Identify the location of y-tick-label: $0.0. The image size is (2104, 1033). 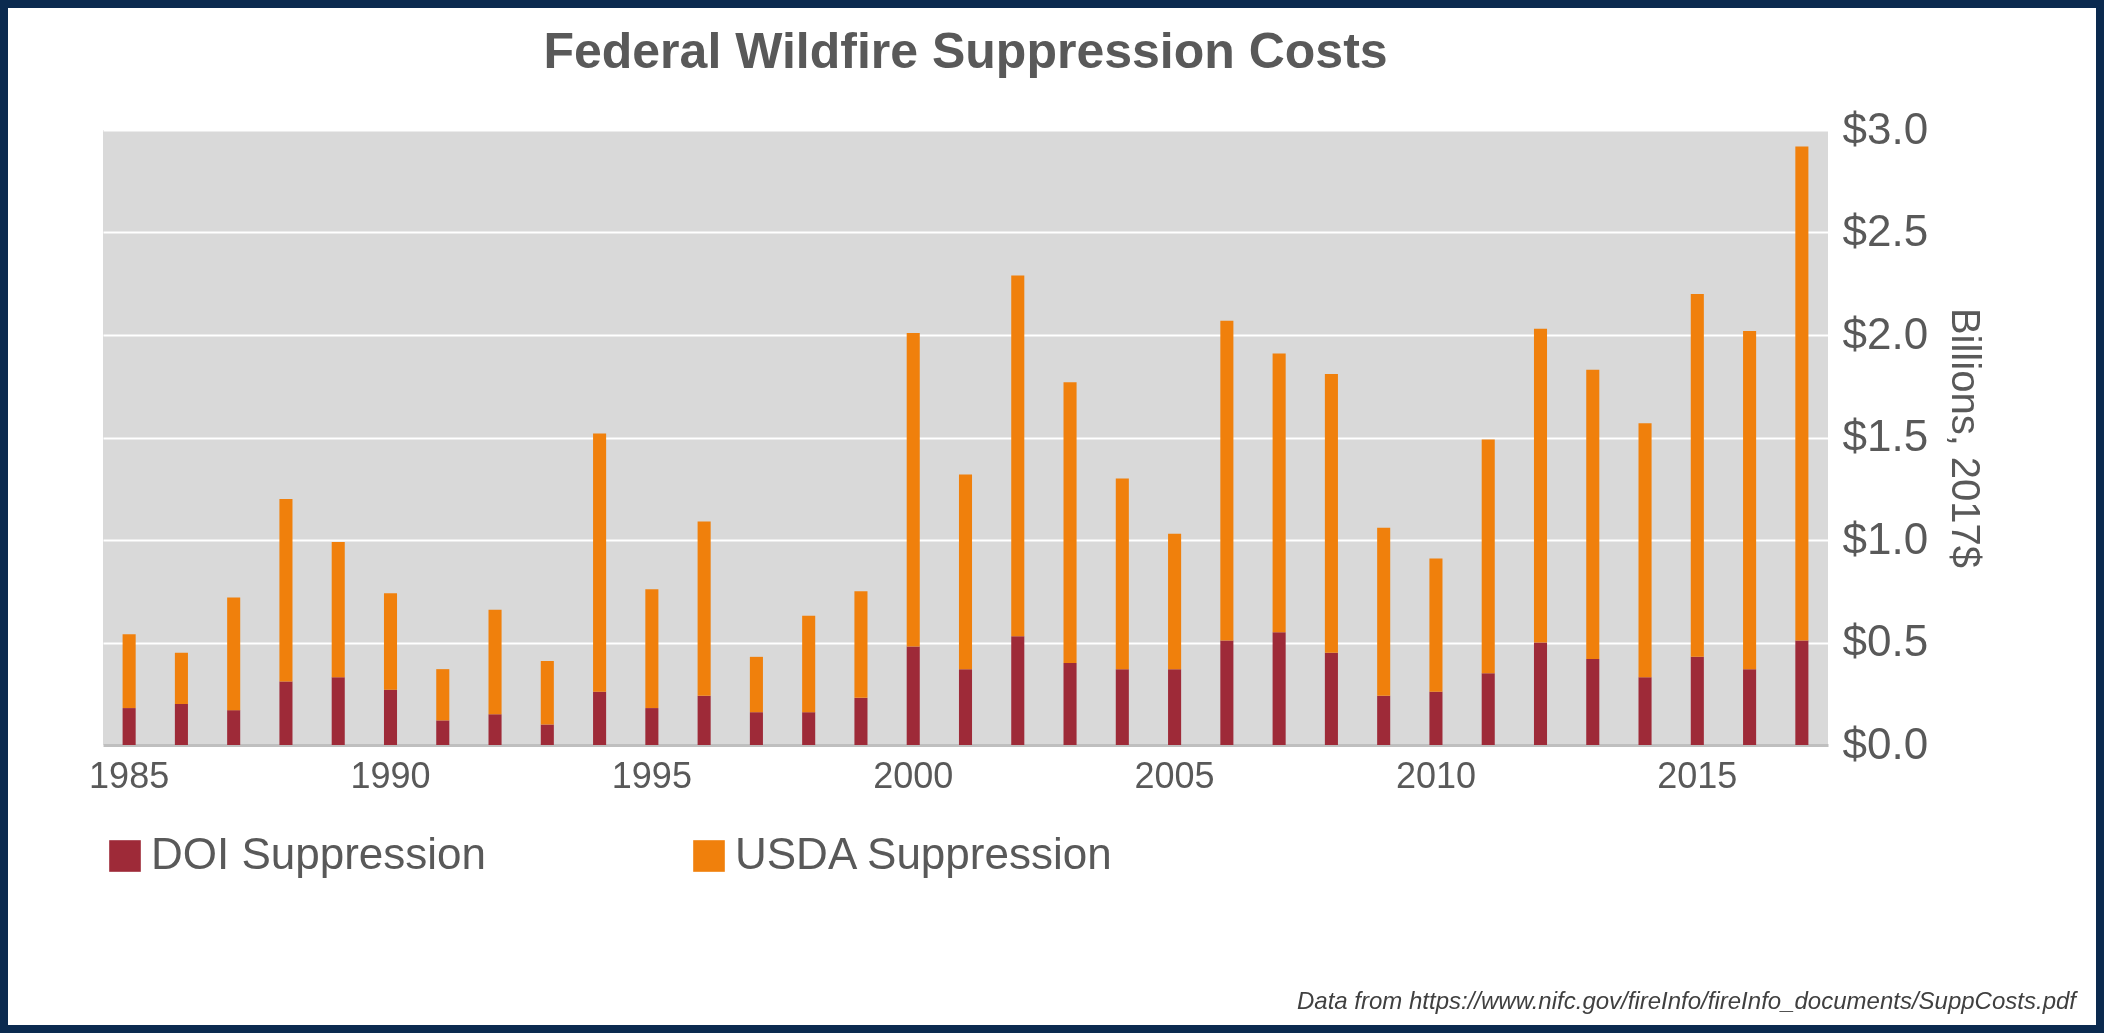
(1885, 743).